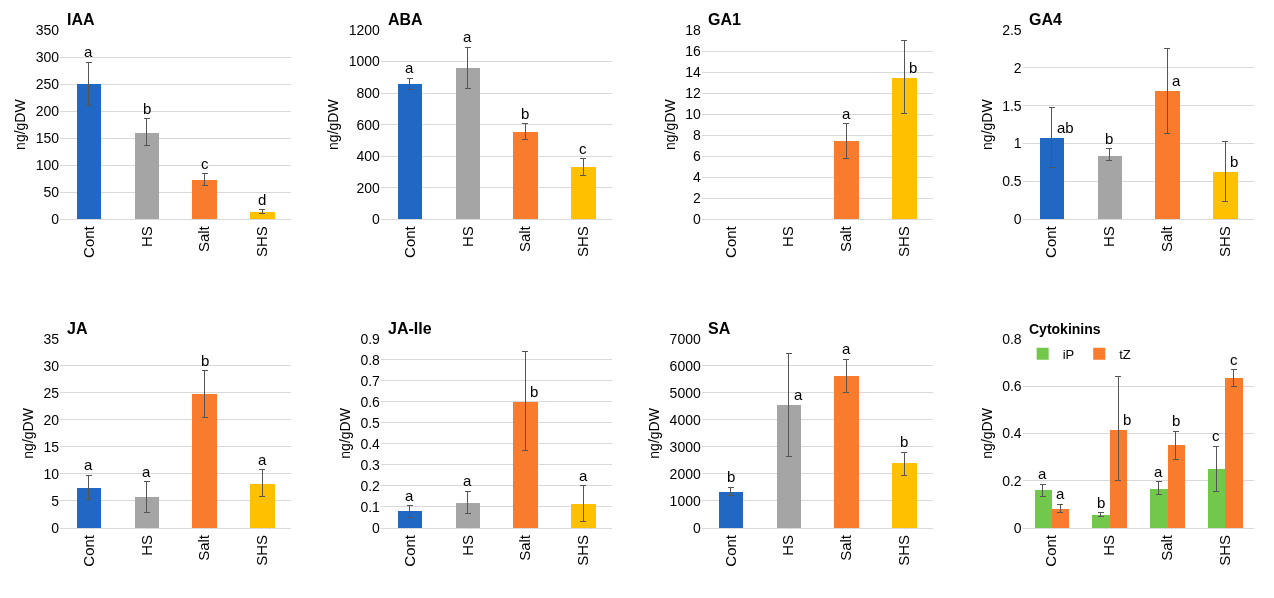 The image size is (1274, 598). What do you see at coordinates (406, 19) in the screenshot?
I see `chart-title: ABA` at bounding box center [406, 19].